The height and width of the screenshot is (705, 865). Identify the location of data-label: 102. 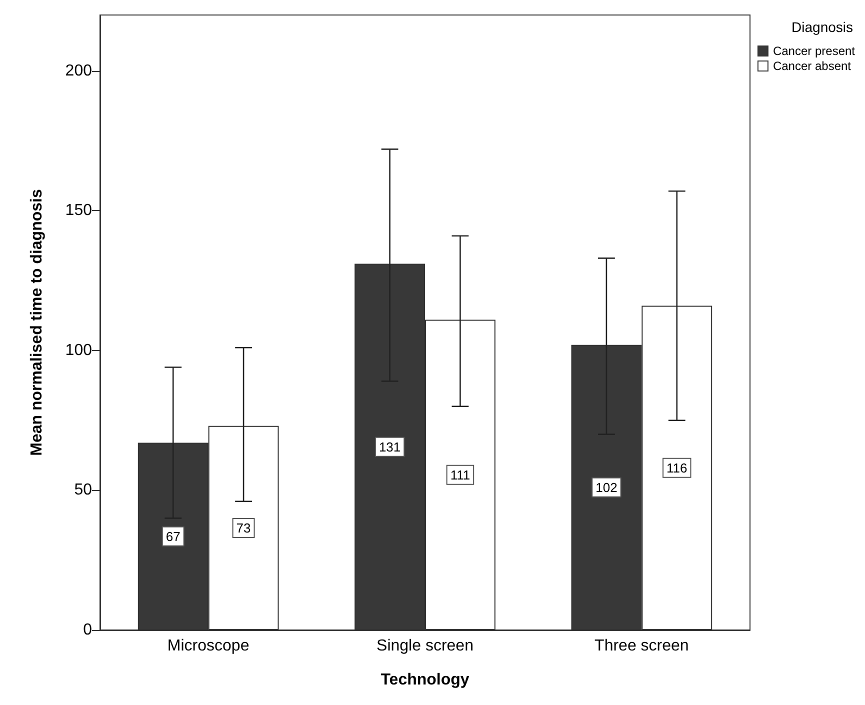
(607, 487).